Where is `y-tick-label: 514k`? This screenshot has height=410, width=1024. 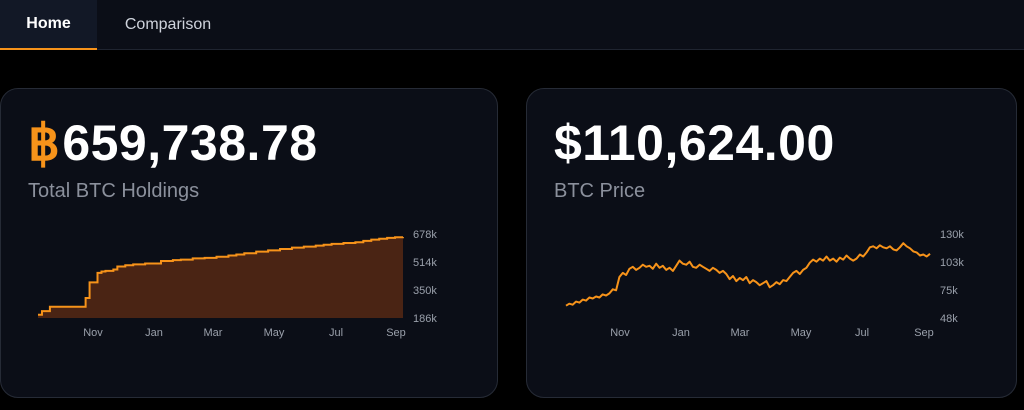
y-tick-label: 514k is located at coordinates (425, 263).